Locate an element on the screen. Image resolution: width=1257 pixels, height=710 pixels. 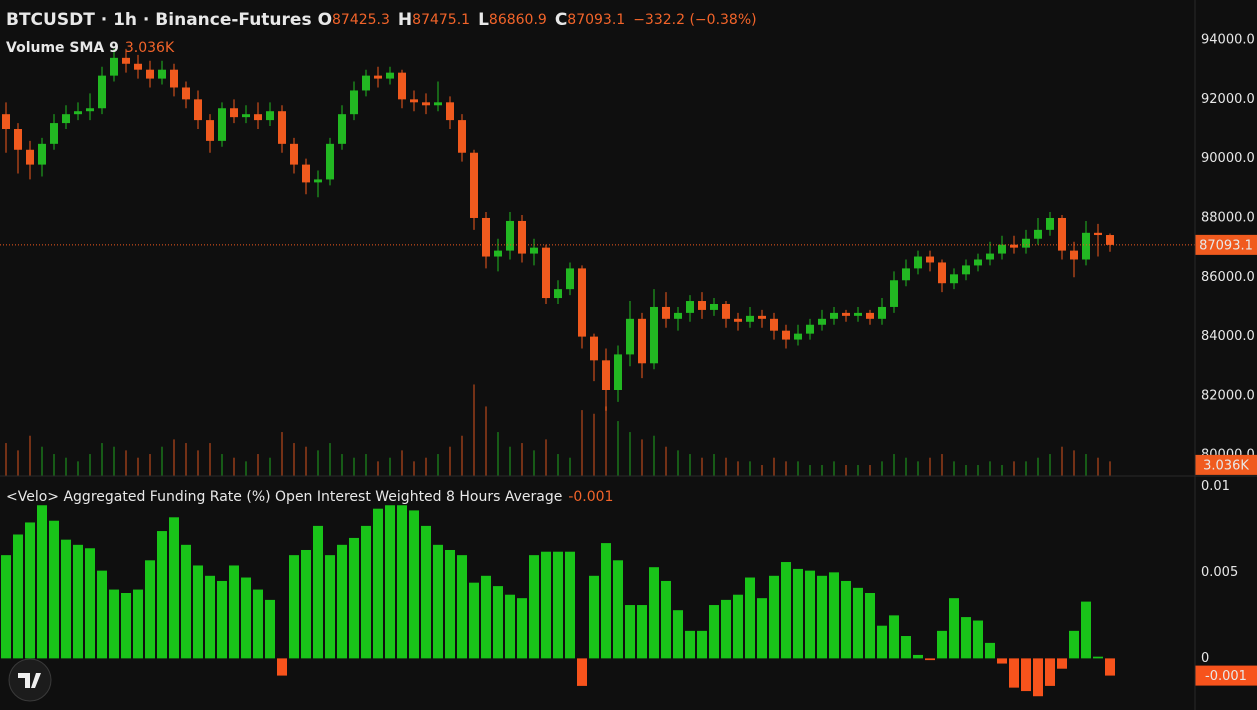
indicator-value: -0.001 is located at coordinates (590, 497).